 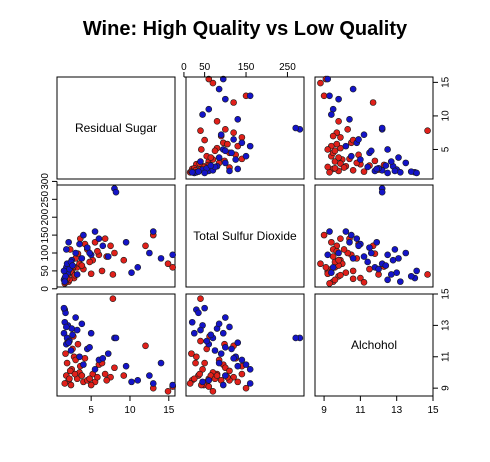 I want to click on tick-label: 300, so click(x=45, y=181).